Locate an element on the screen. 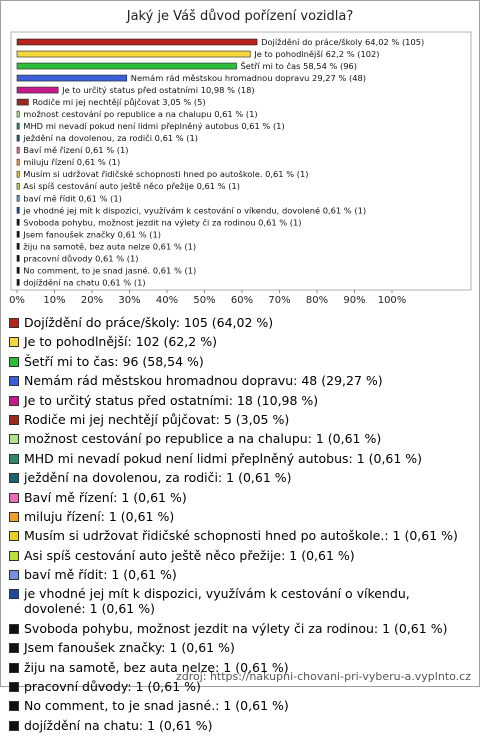 This screenshot has height=737, width=480. legend-item: Šetří mi to čas: 96 (58,54 %) is located at coordinates (240, 361).